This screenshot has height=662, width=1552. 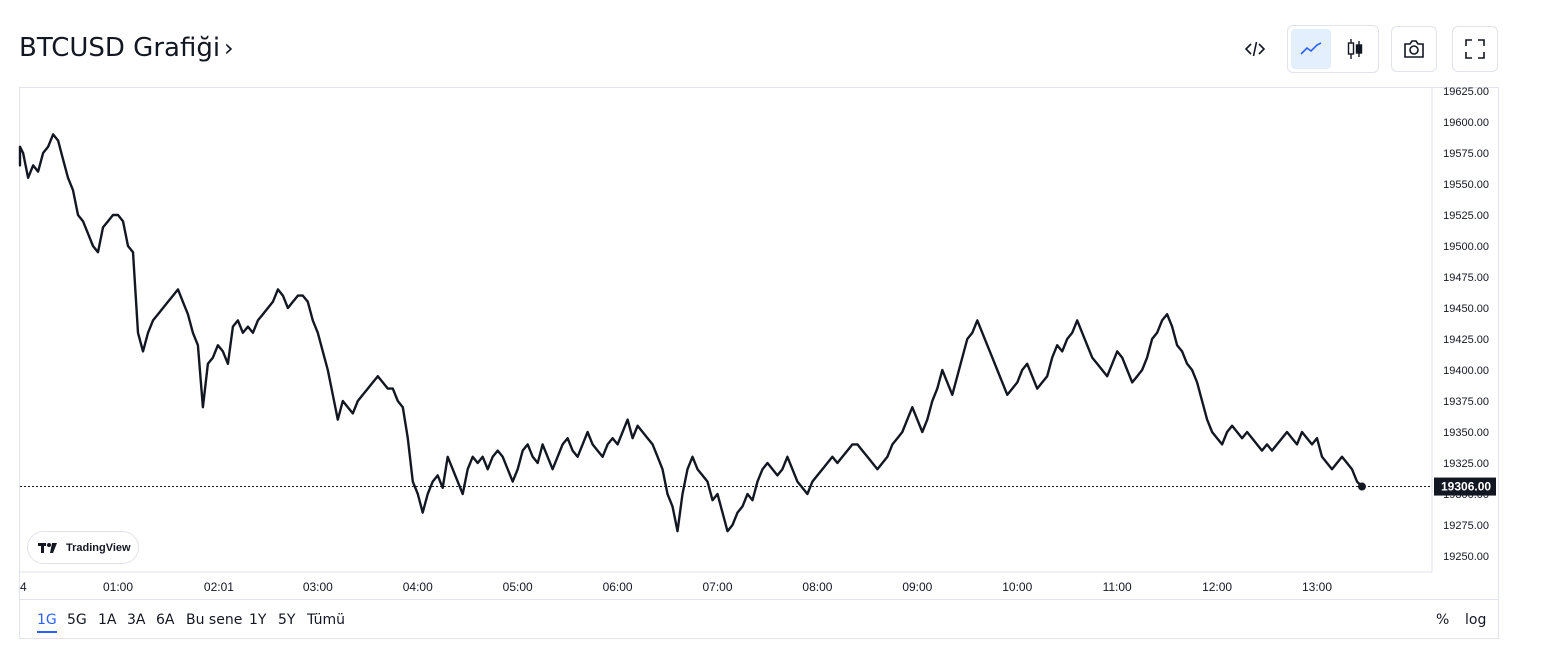 What do you see at coordinates (1333, 49) in the screenshot?
I see `chart-style-toggle` at bounding box center [1333, 49].